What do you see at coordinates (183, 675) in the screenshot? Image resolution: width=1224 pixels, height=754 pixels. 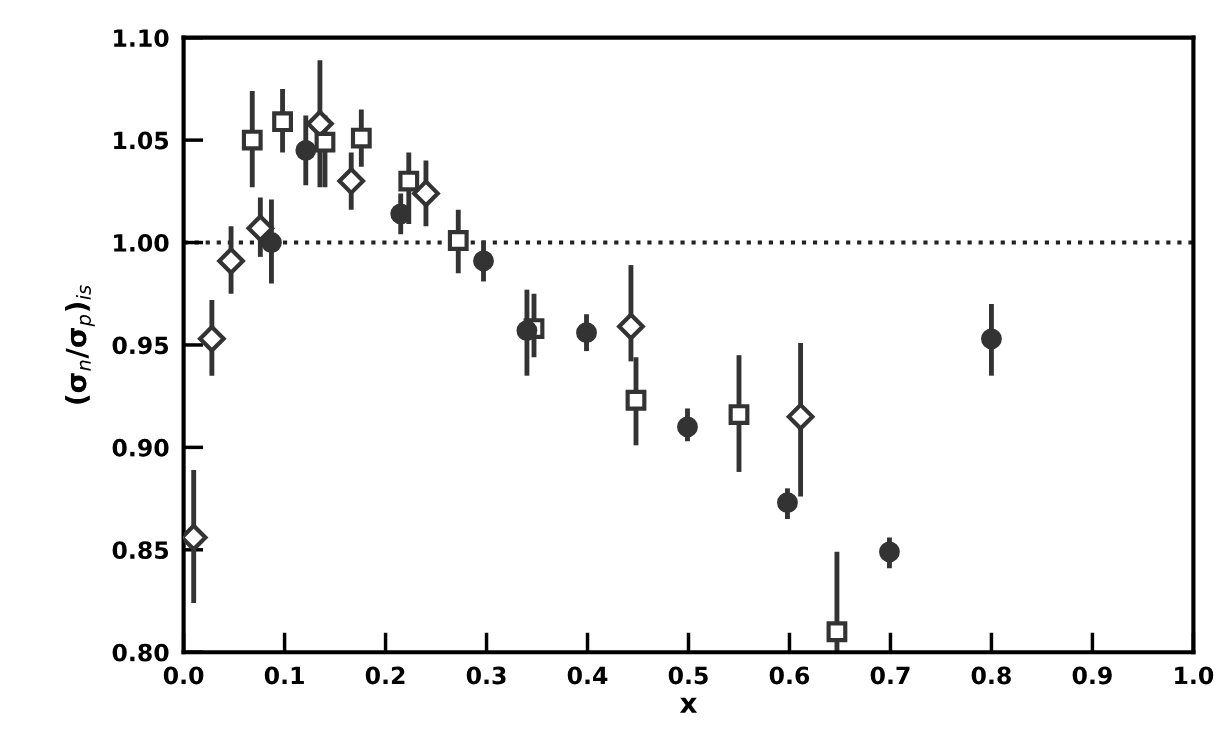 I see `x-tick-label: 0.0` at bounding box center [183, 675].